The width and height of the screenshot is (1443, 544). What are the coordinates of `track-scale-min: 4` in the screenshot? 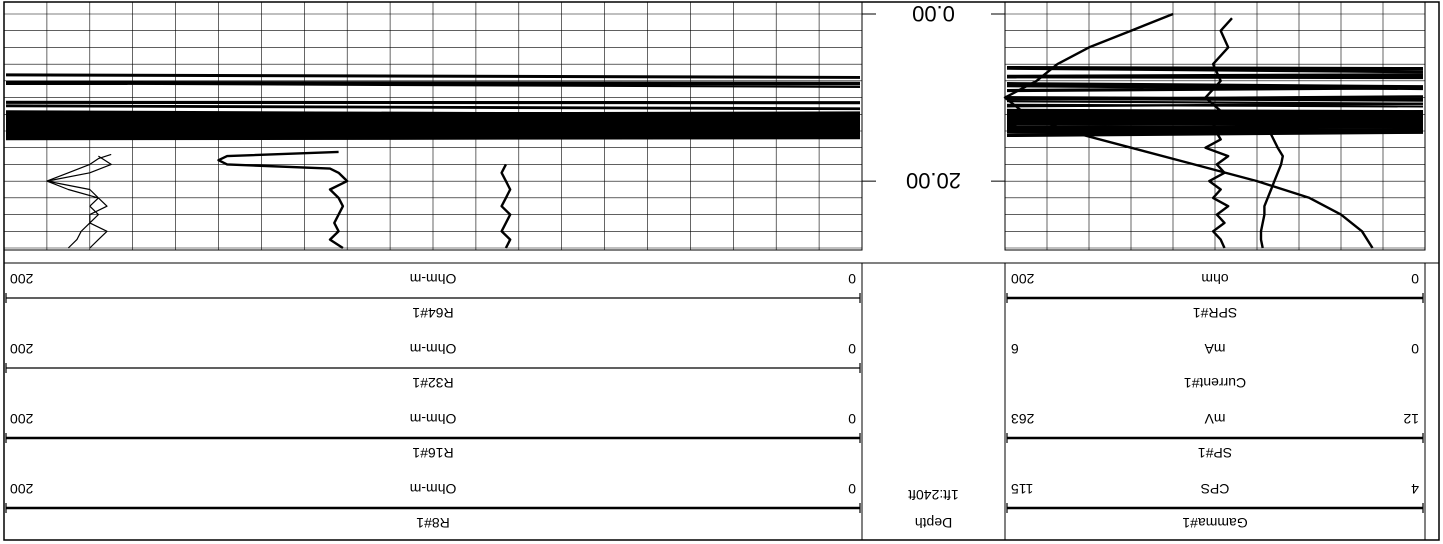 It's located at (1415, 489).